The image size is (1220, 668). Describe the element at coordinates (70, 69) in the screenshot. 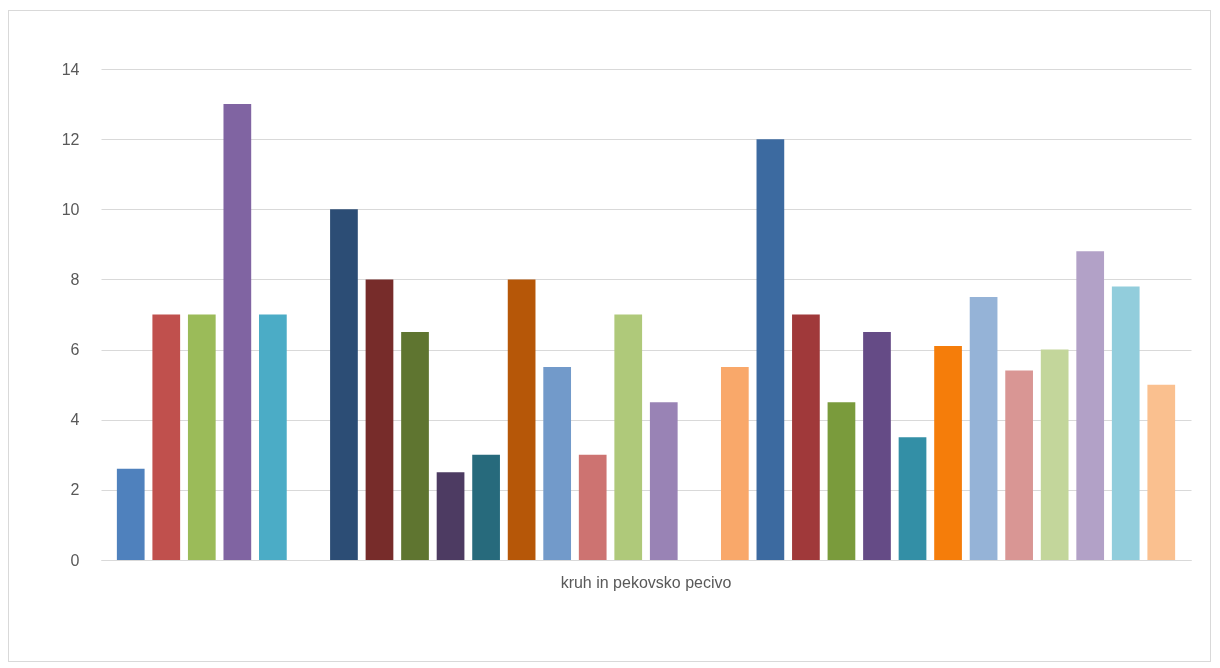

I see `y-tick-label: 14` at that location.